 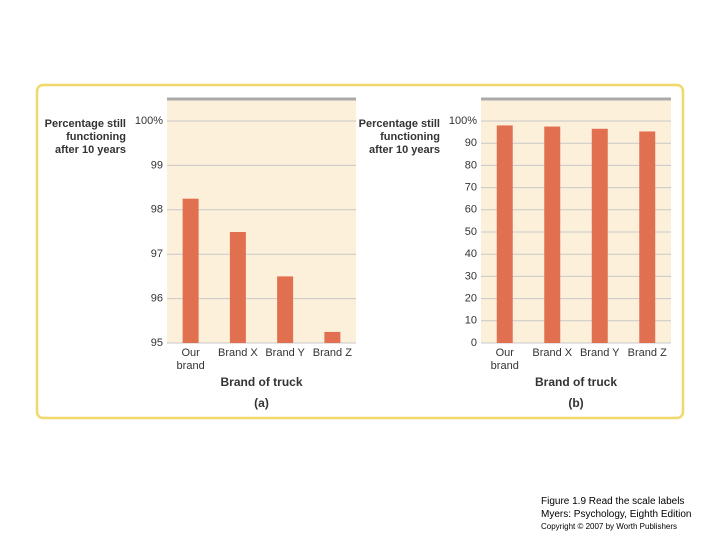 I want to click on y-tick-label: 20, so click(x=471, y=299).